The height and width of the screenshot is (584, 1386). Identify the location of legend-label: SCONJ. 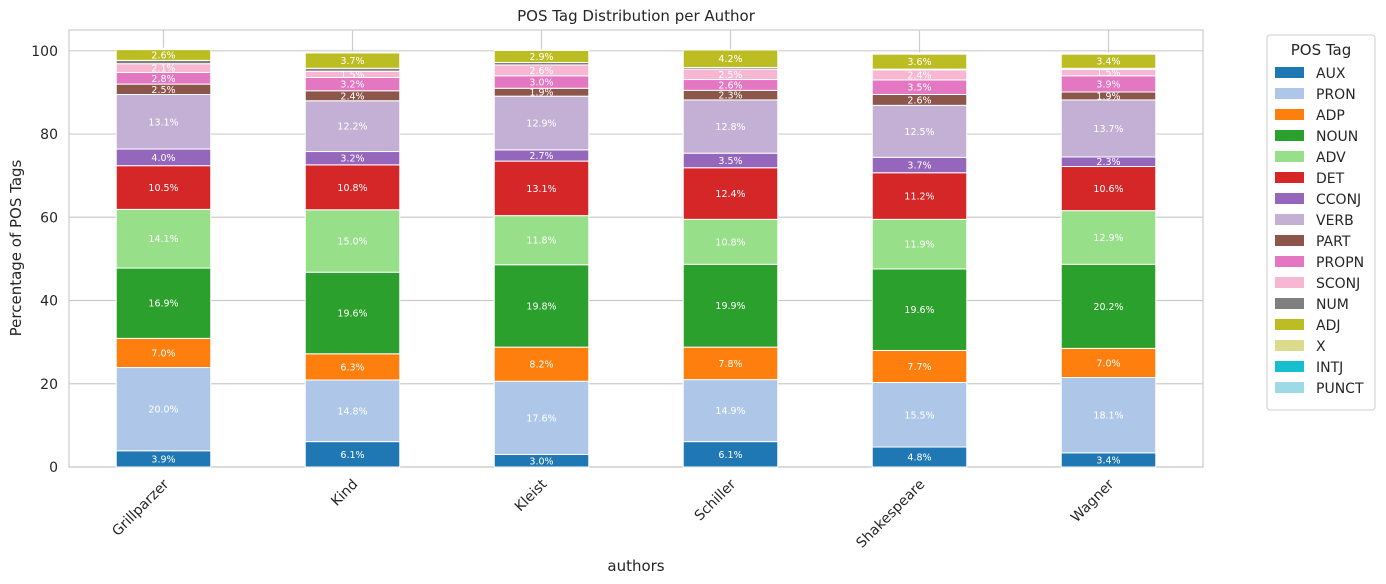
(1338, 284).